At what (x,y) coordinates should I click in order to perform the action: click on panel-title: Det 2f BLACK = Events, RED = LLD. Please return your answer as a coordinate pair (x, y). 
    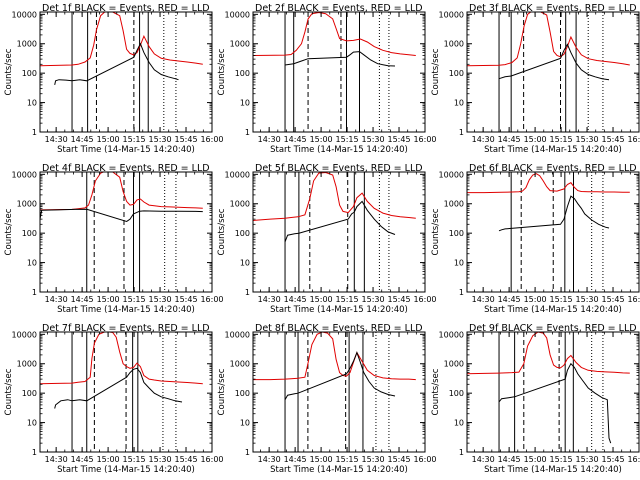
    Looking at the image, I should click on (339, 8).